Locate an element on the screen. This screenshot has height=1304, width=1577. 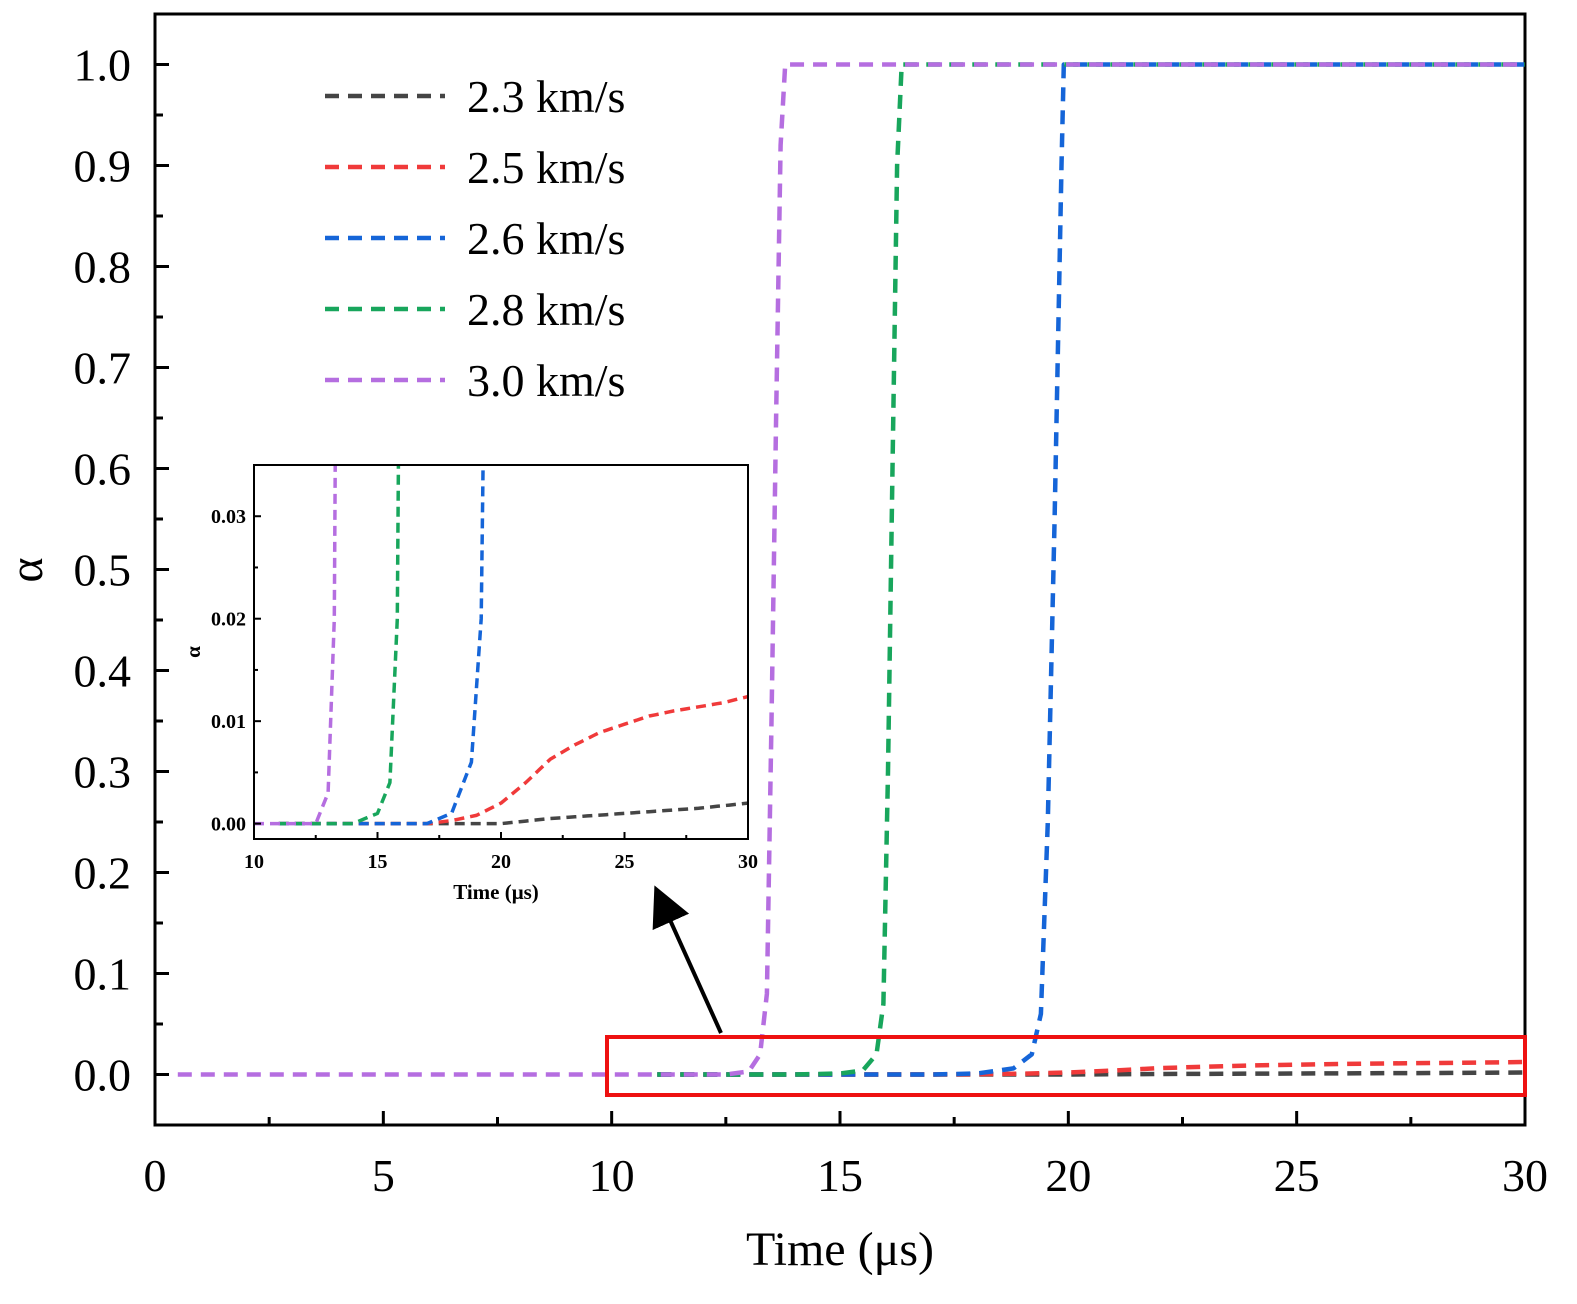
inset-y-tick-label-0-01: 0.01 is located at coordinates (228, 722).